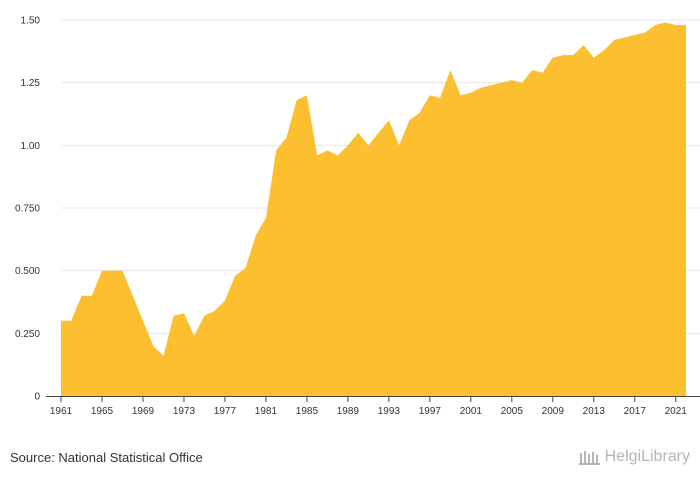 The height and width of the screenshot is (483, 700). What do you see at coordinates (389, 411) in the screenshot?
I see `x-tick-label: 1993` at bounding box center [389, 411].